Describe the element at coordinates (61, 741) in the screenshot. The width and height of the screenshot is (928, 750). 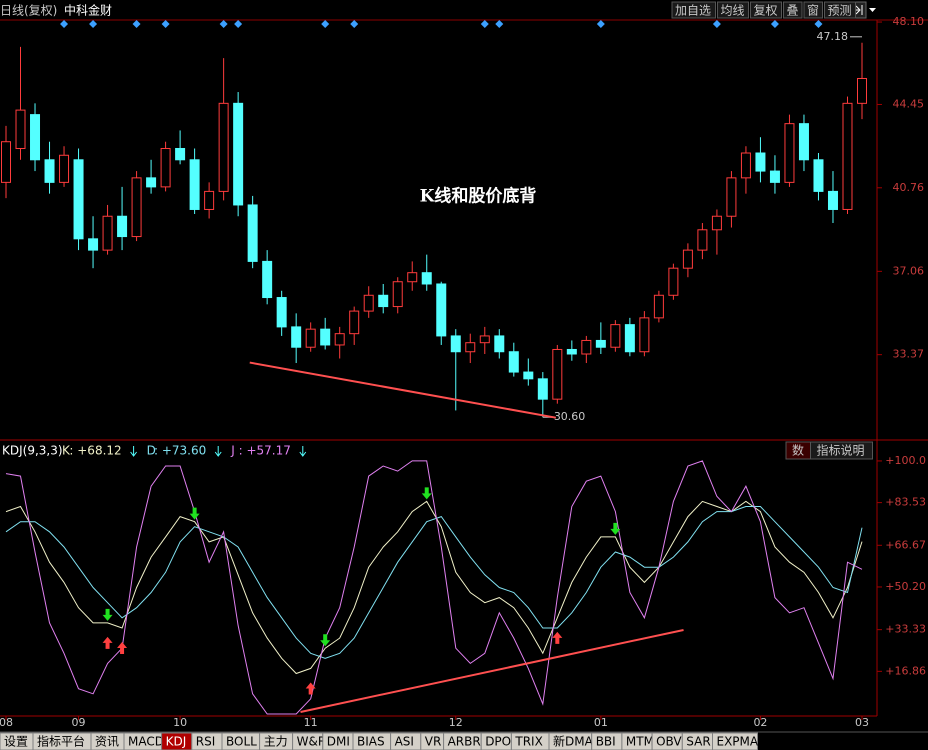
I see `tab-label: 指标平台` at that location.